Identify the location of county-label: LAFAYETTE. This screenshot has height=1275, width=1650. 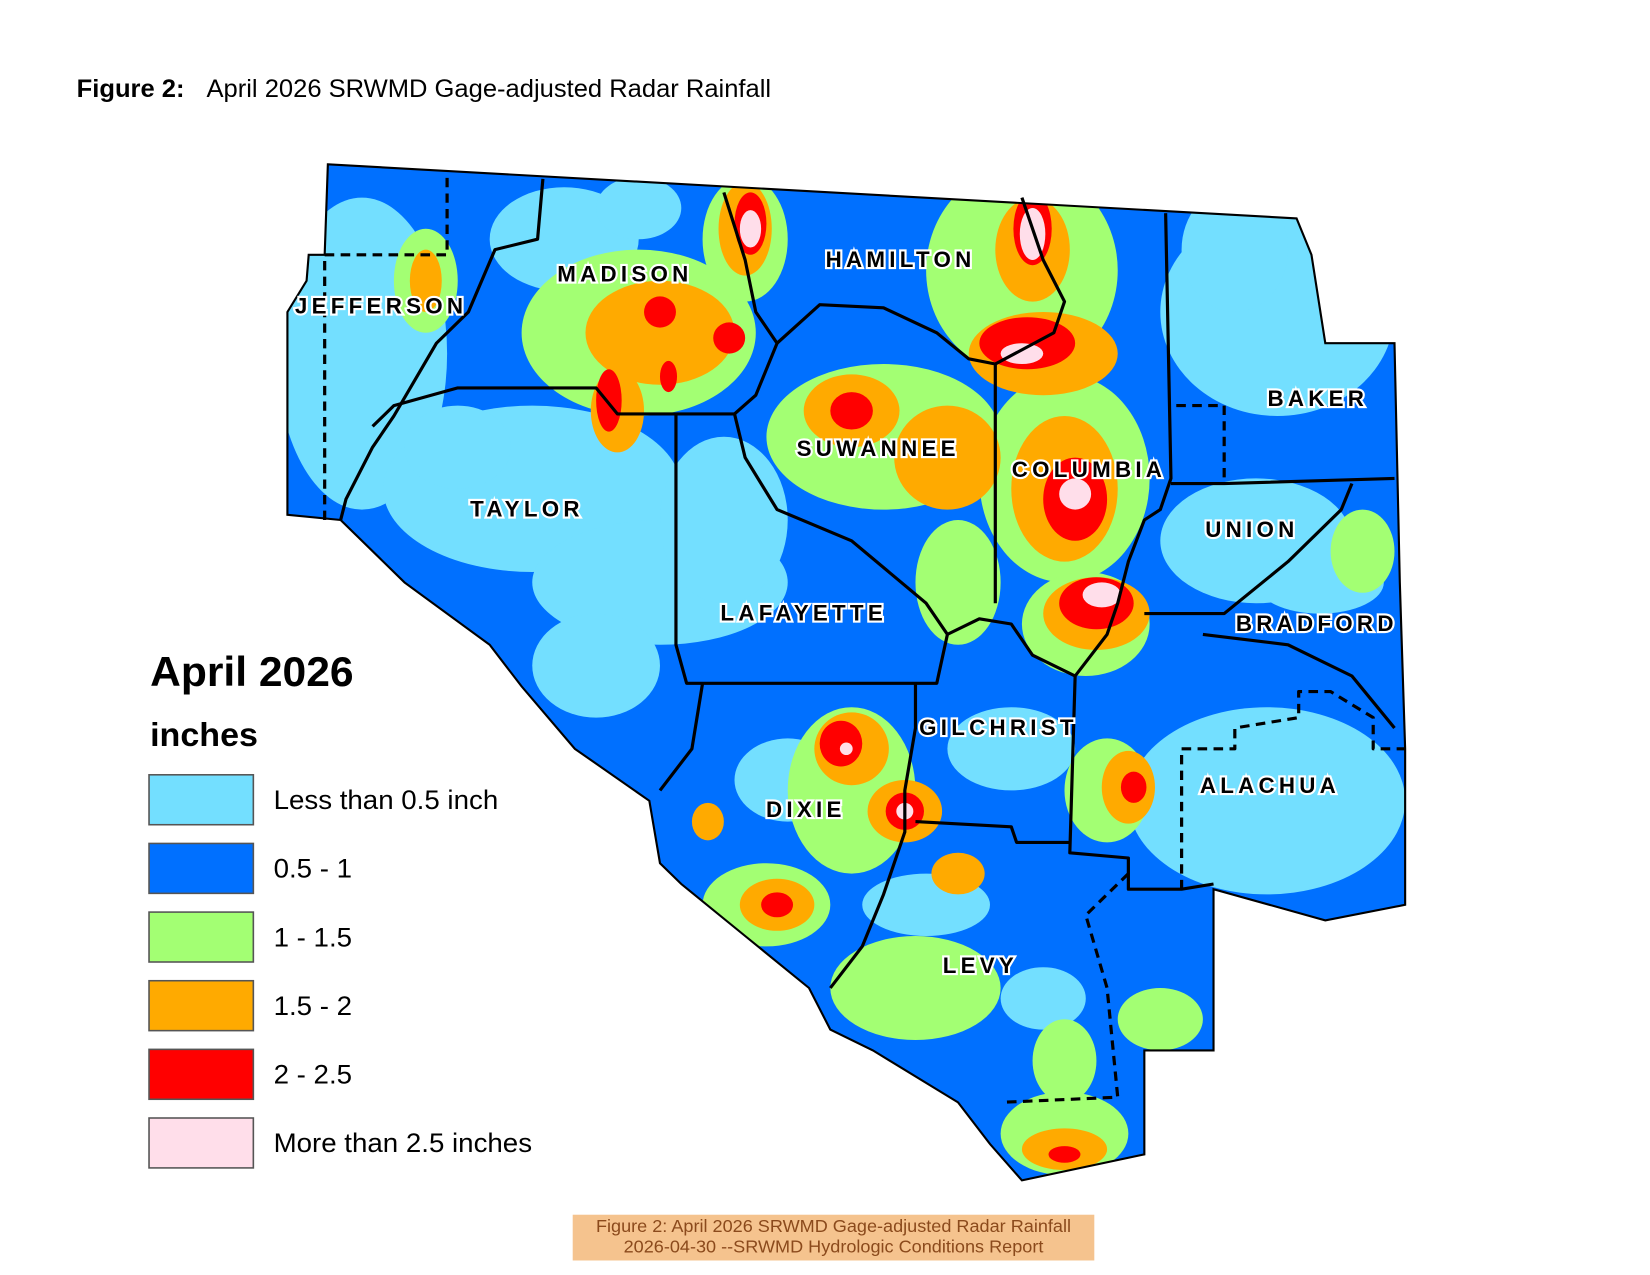
(803, 613).